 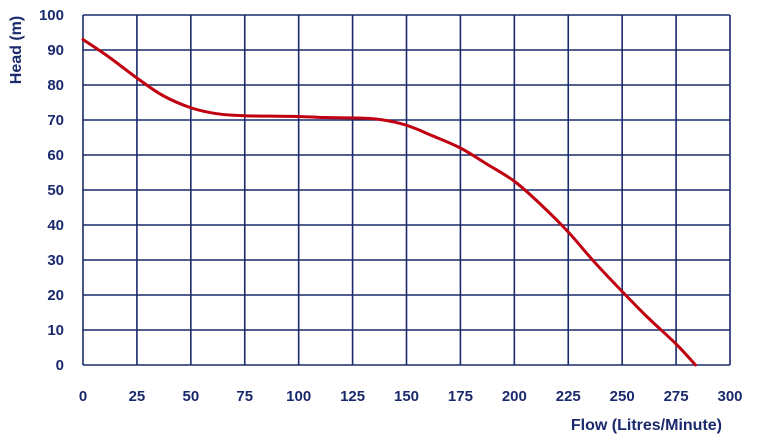 I want to click on x-tick-label: 75, so click(x=244, y=396).